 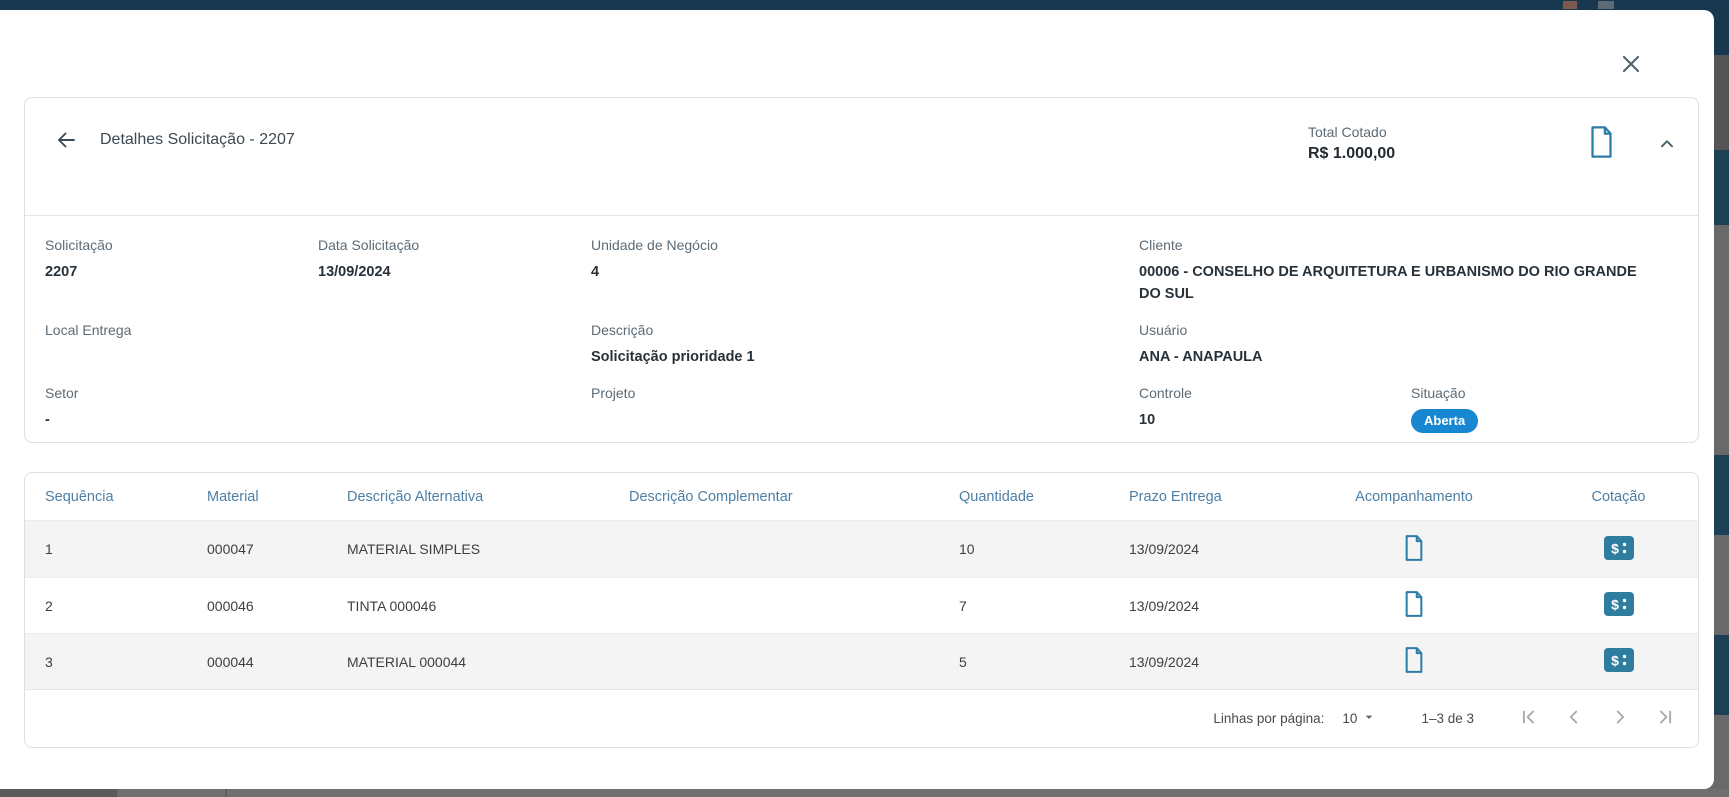 I want to click on field-unidade-negocio: Unidade de Negócio 4, so click(x=654, y=258).